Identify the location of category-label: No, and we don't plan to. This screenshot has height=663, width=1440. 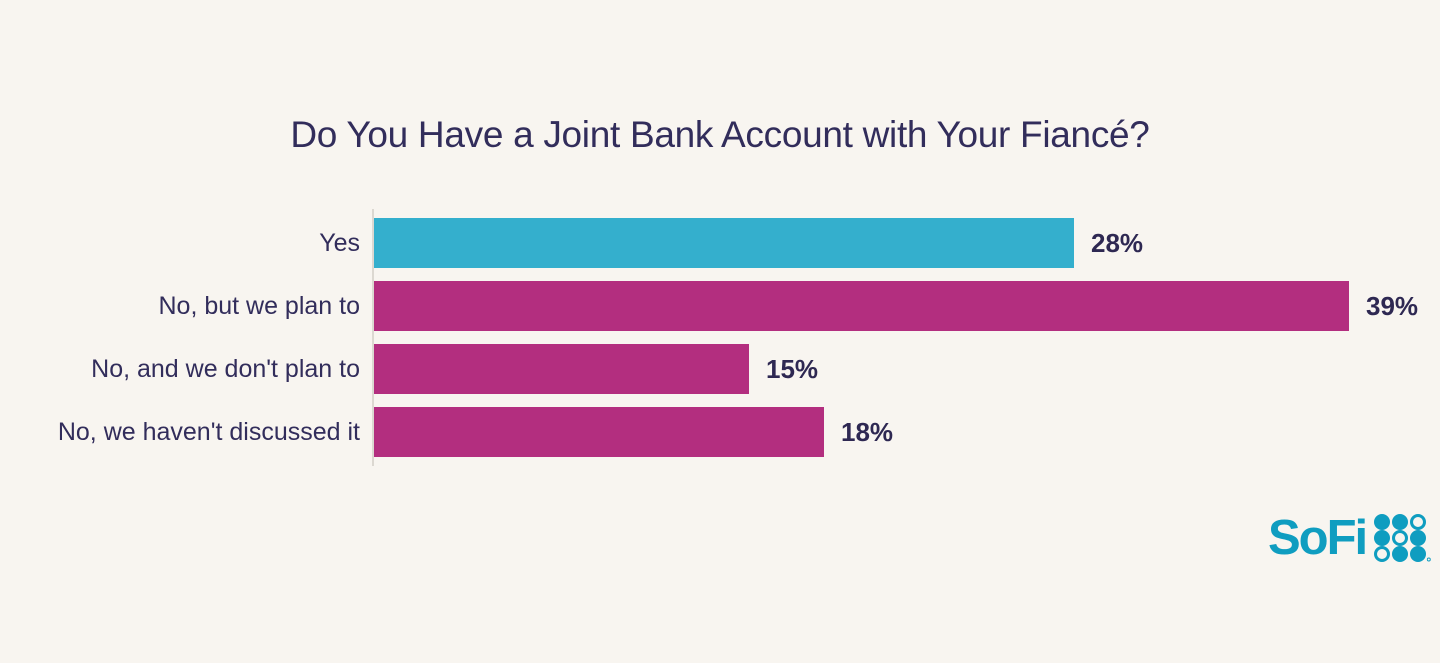
(225, 368).